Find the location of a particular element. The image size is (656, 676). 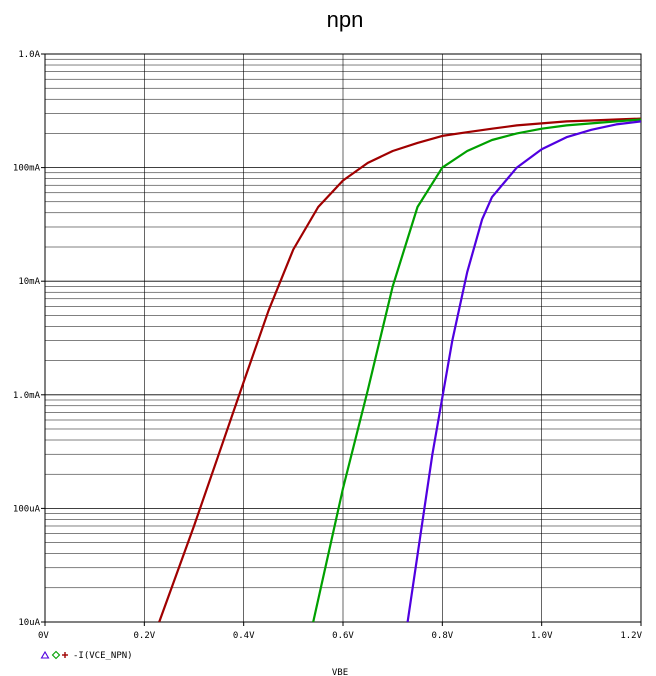

legend: -I(VCE_NPN) is located at coordinates (86, 655).